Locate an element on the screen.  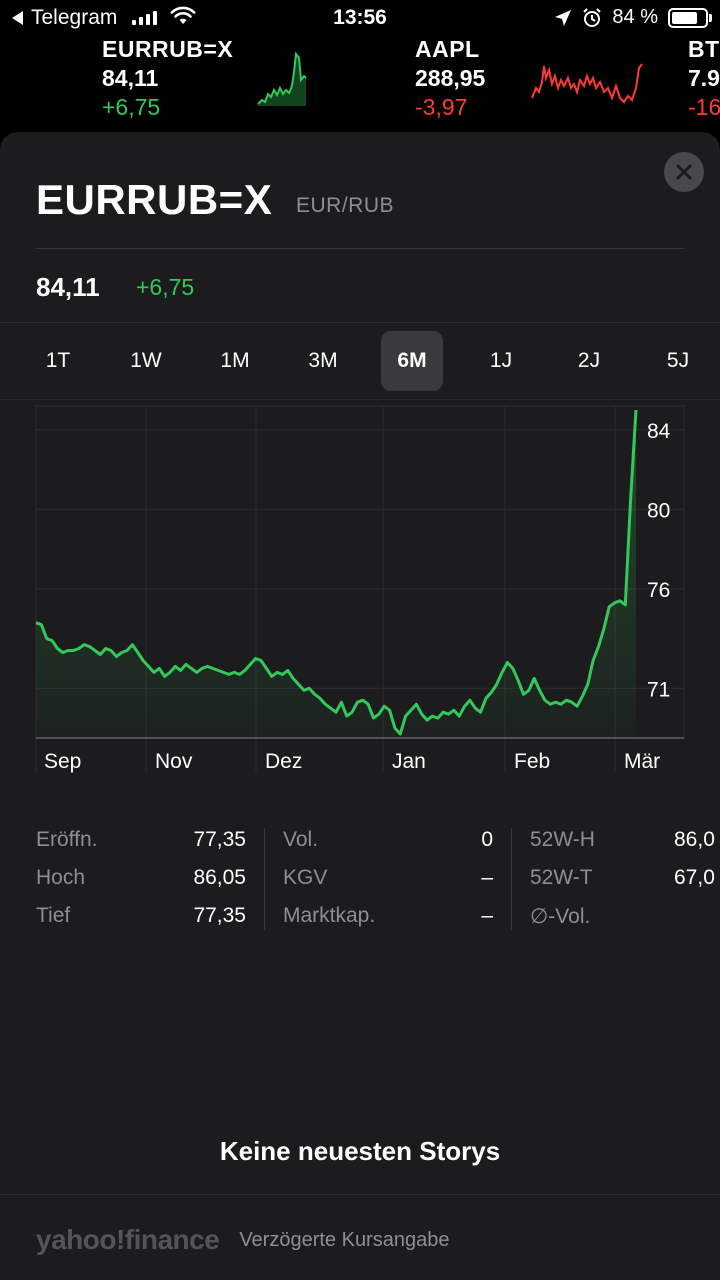
cellular-signal-icon is located at coordinates (144, 17).